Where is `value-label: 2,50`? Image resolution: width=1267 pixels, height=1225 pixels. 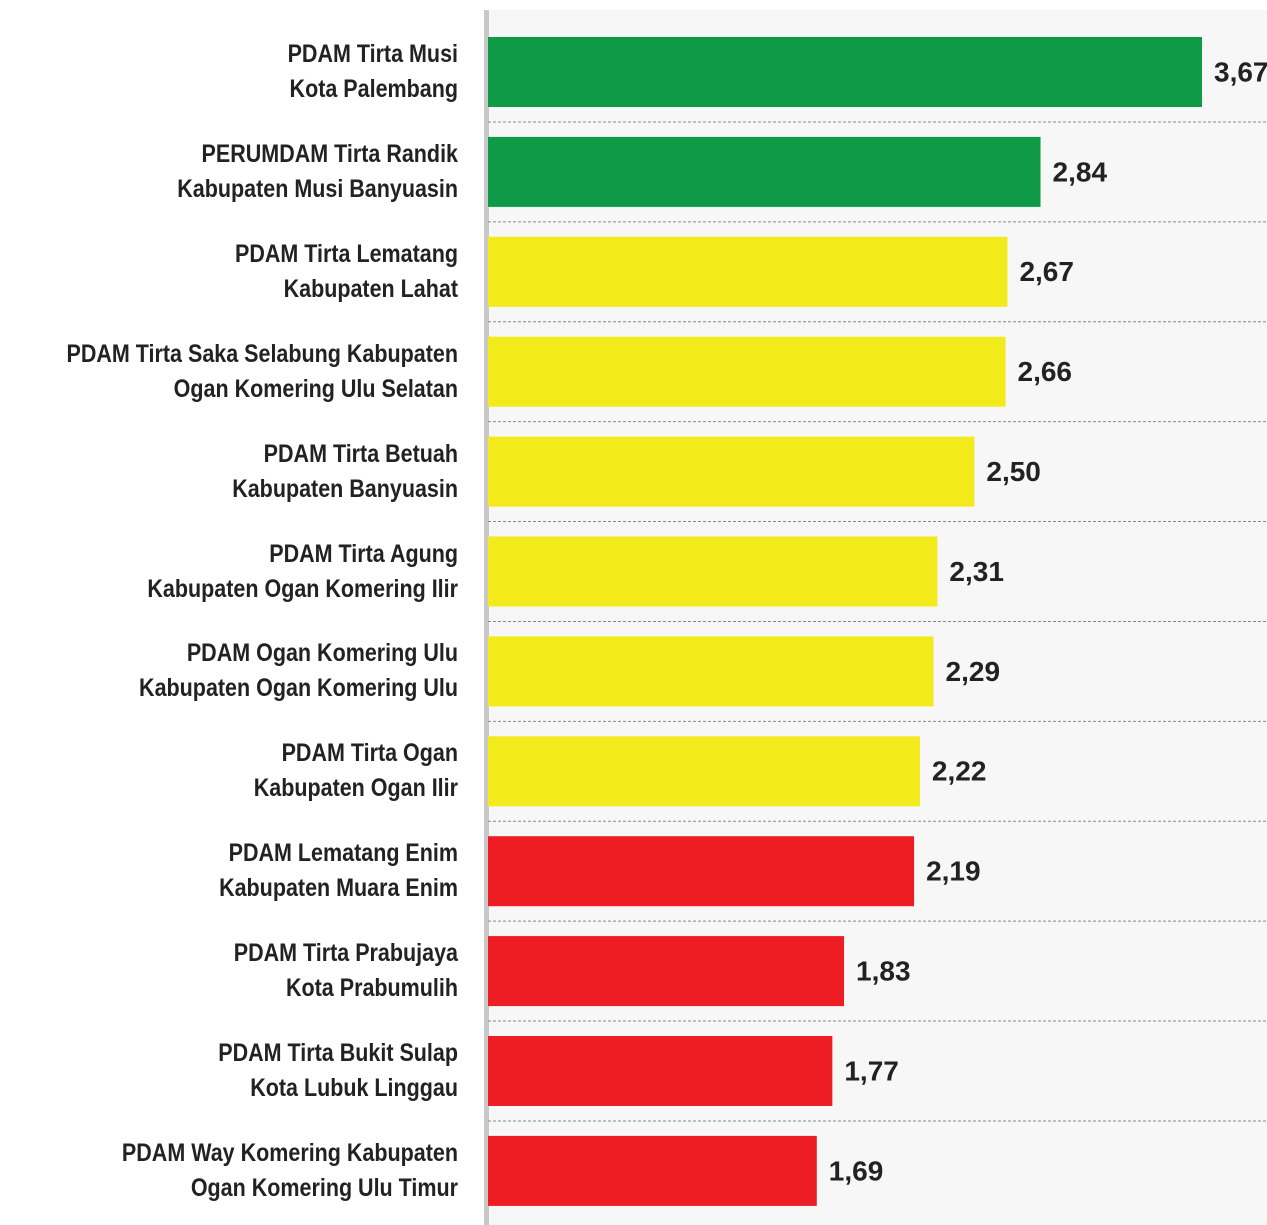
value-label: 2,50 is located at coordinates (1013, 471).